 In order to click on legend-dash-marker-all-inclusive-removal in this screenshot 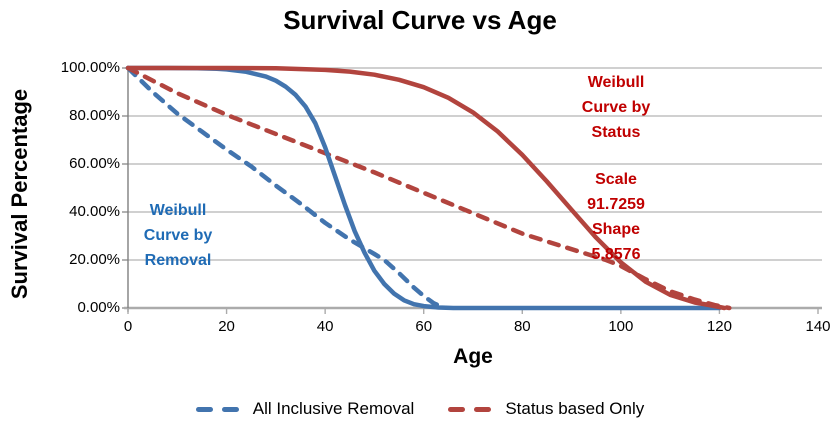, I will do `click(217, 409)`.